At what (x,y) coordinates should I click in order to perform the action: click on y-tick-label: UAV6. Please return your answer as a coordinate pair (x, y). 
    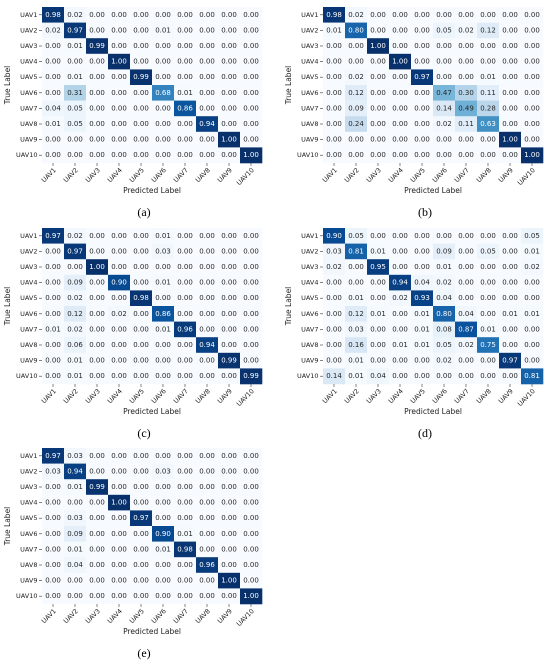
    Looking at the image, I should click on (309, 314).